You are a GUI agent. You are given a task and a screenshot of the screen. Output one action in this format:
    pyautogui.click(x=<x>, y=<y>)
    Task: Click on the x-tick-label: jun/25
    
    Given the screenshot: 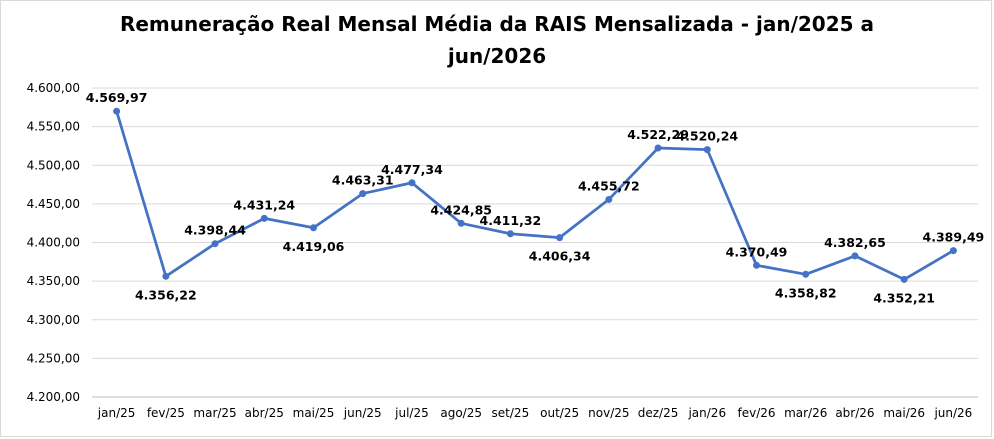 What is the action you would take?
    pyautogui.click(x=362, y=413)
    